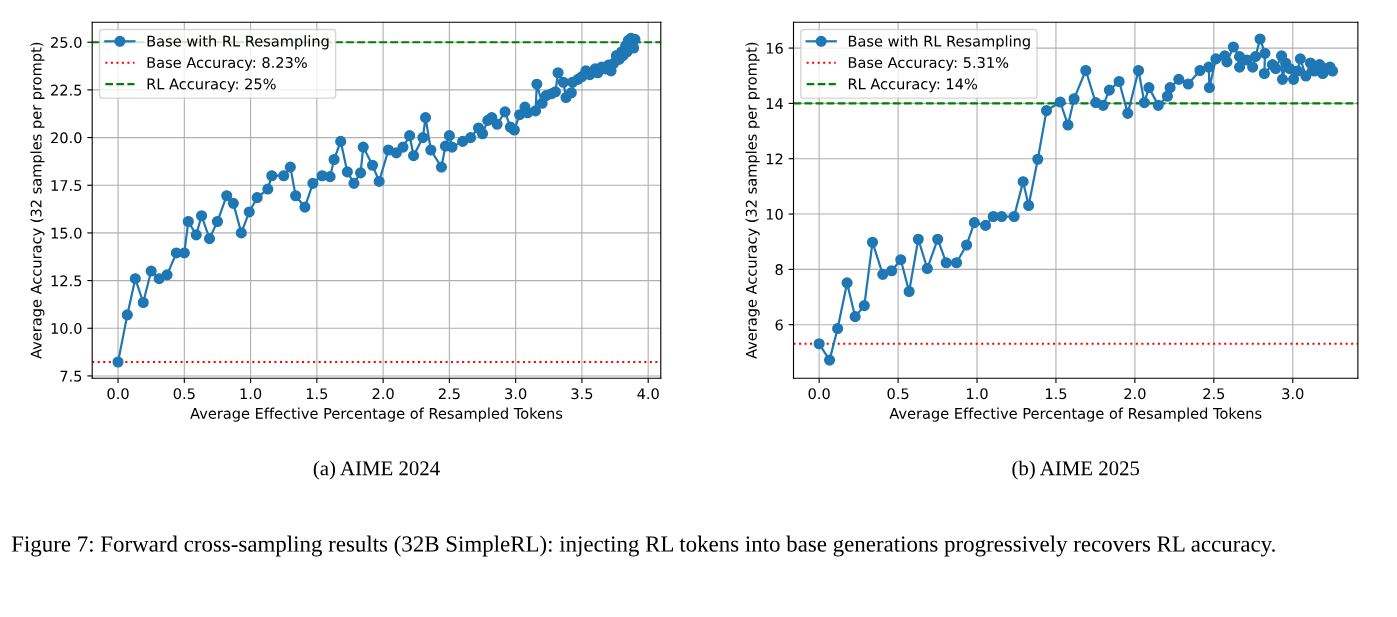 Image resolution: width=1397 pixels, height=617 pixels. Describe the element at coordinates (648, 394) in the screenshot. I see `x-tick-label: 4.0` at that location.